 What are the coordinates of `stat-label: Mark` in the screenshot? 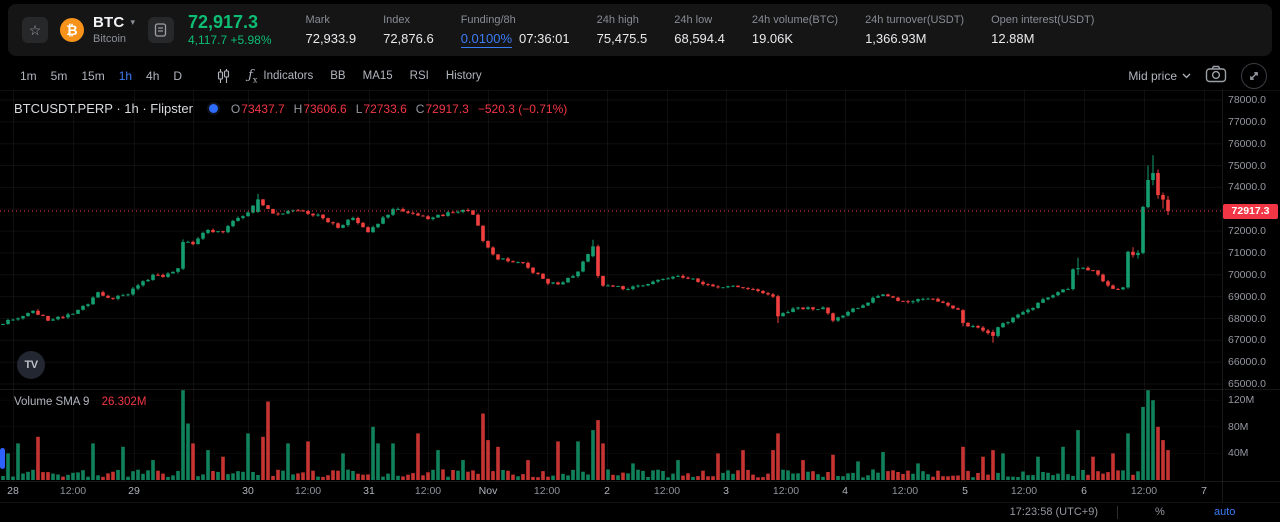 It's located at (317, 19).